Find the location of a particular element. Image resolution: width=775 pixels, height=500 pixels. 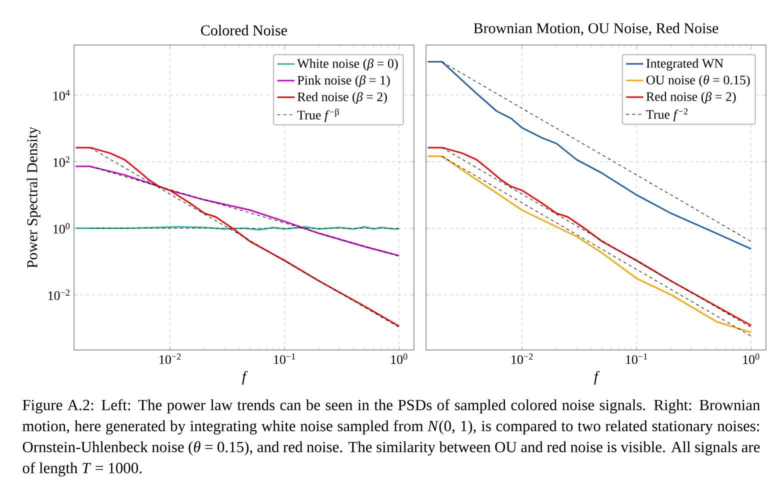

y-tick-label: 10$^{−2}$ is located at coordinates (59, 295).